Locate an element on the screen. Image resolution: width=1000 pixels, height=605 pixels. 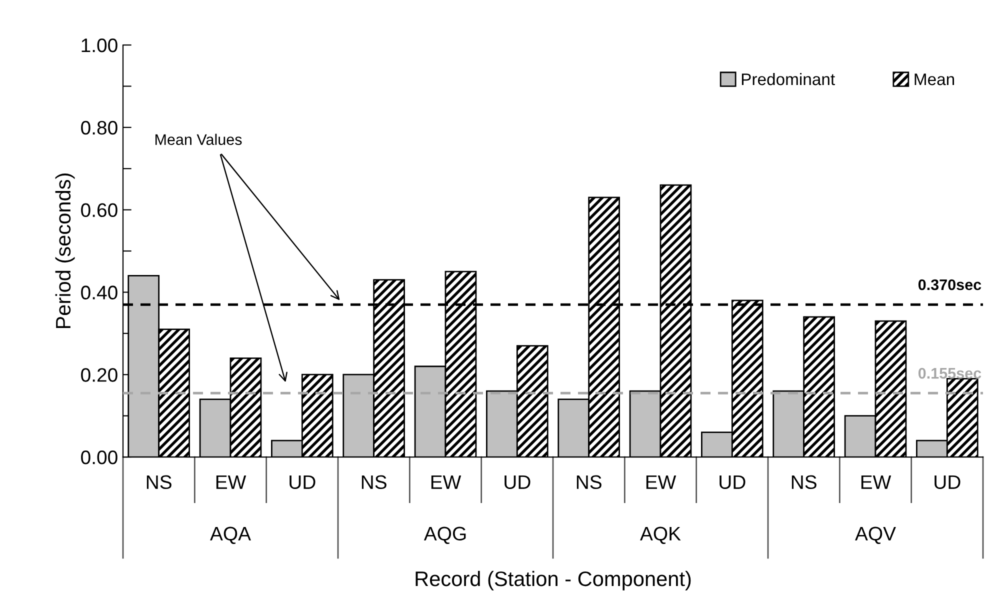
annotation: Mean Values is located at coordinates (198, 139).